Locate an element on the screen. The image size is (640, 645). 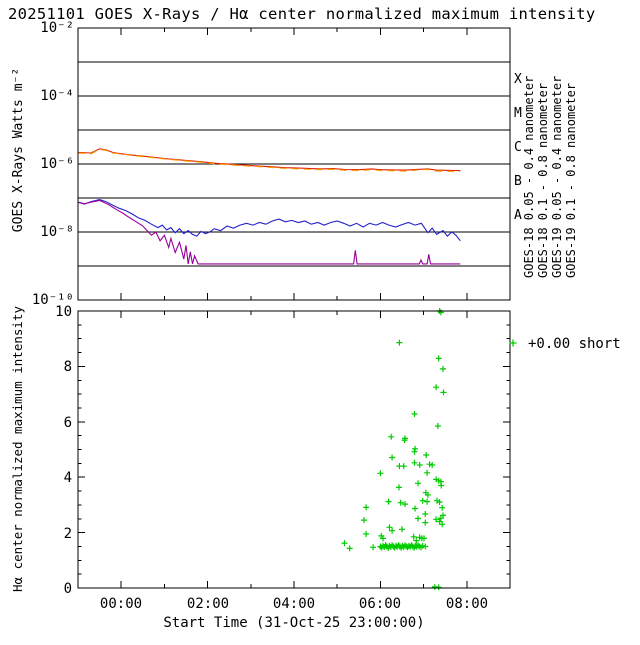
legend-goes18-long: GOES-18 0.1 - 0.8 nanometer is located at coordinates (543, 180).